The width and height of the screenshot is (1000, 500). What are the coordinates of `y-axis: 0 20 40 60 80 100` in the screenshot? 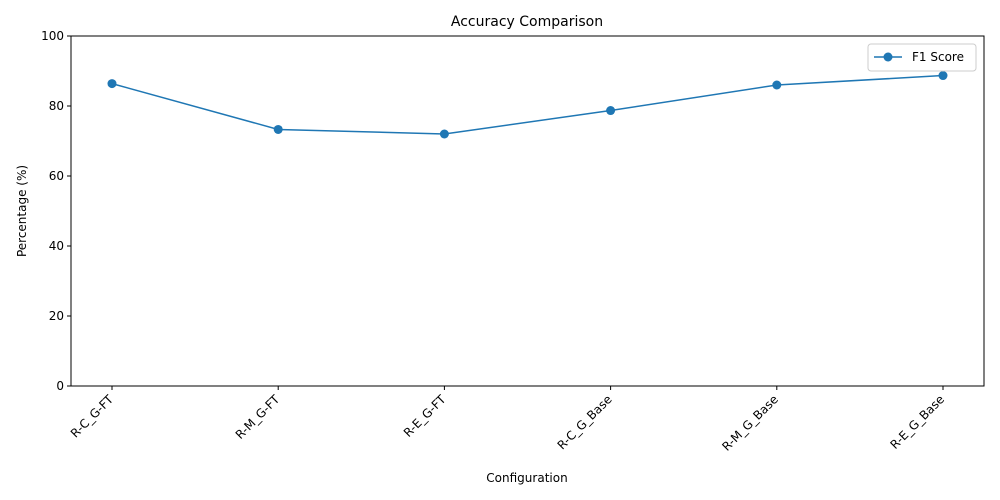 It's located at (56, 211).